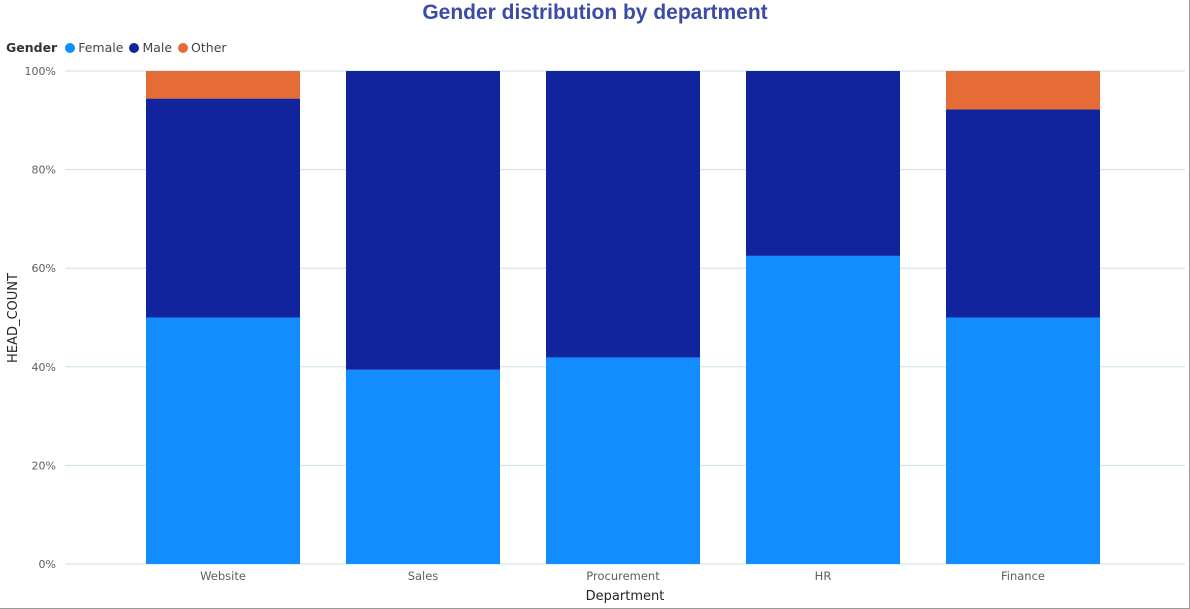 The image size is (1190, 609). I want to click on legend-item-other: Other, so click(202, 47).